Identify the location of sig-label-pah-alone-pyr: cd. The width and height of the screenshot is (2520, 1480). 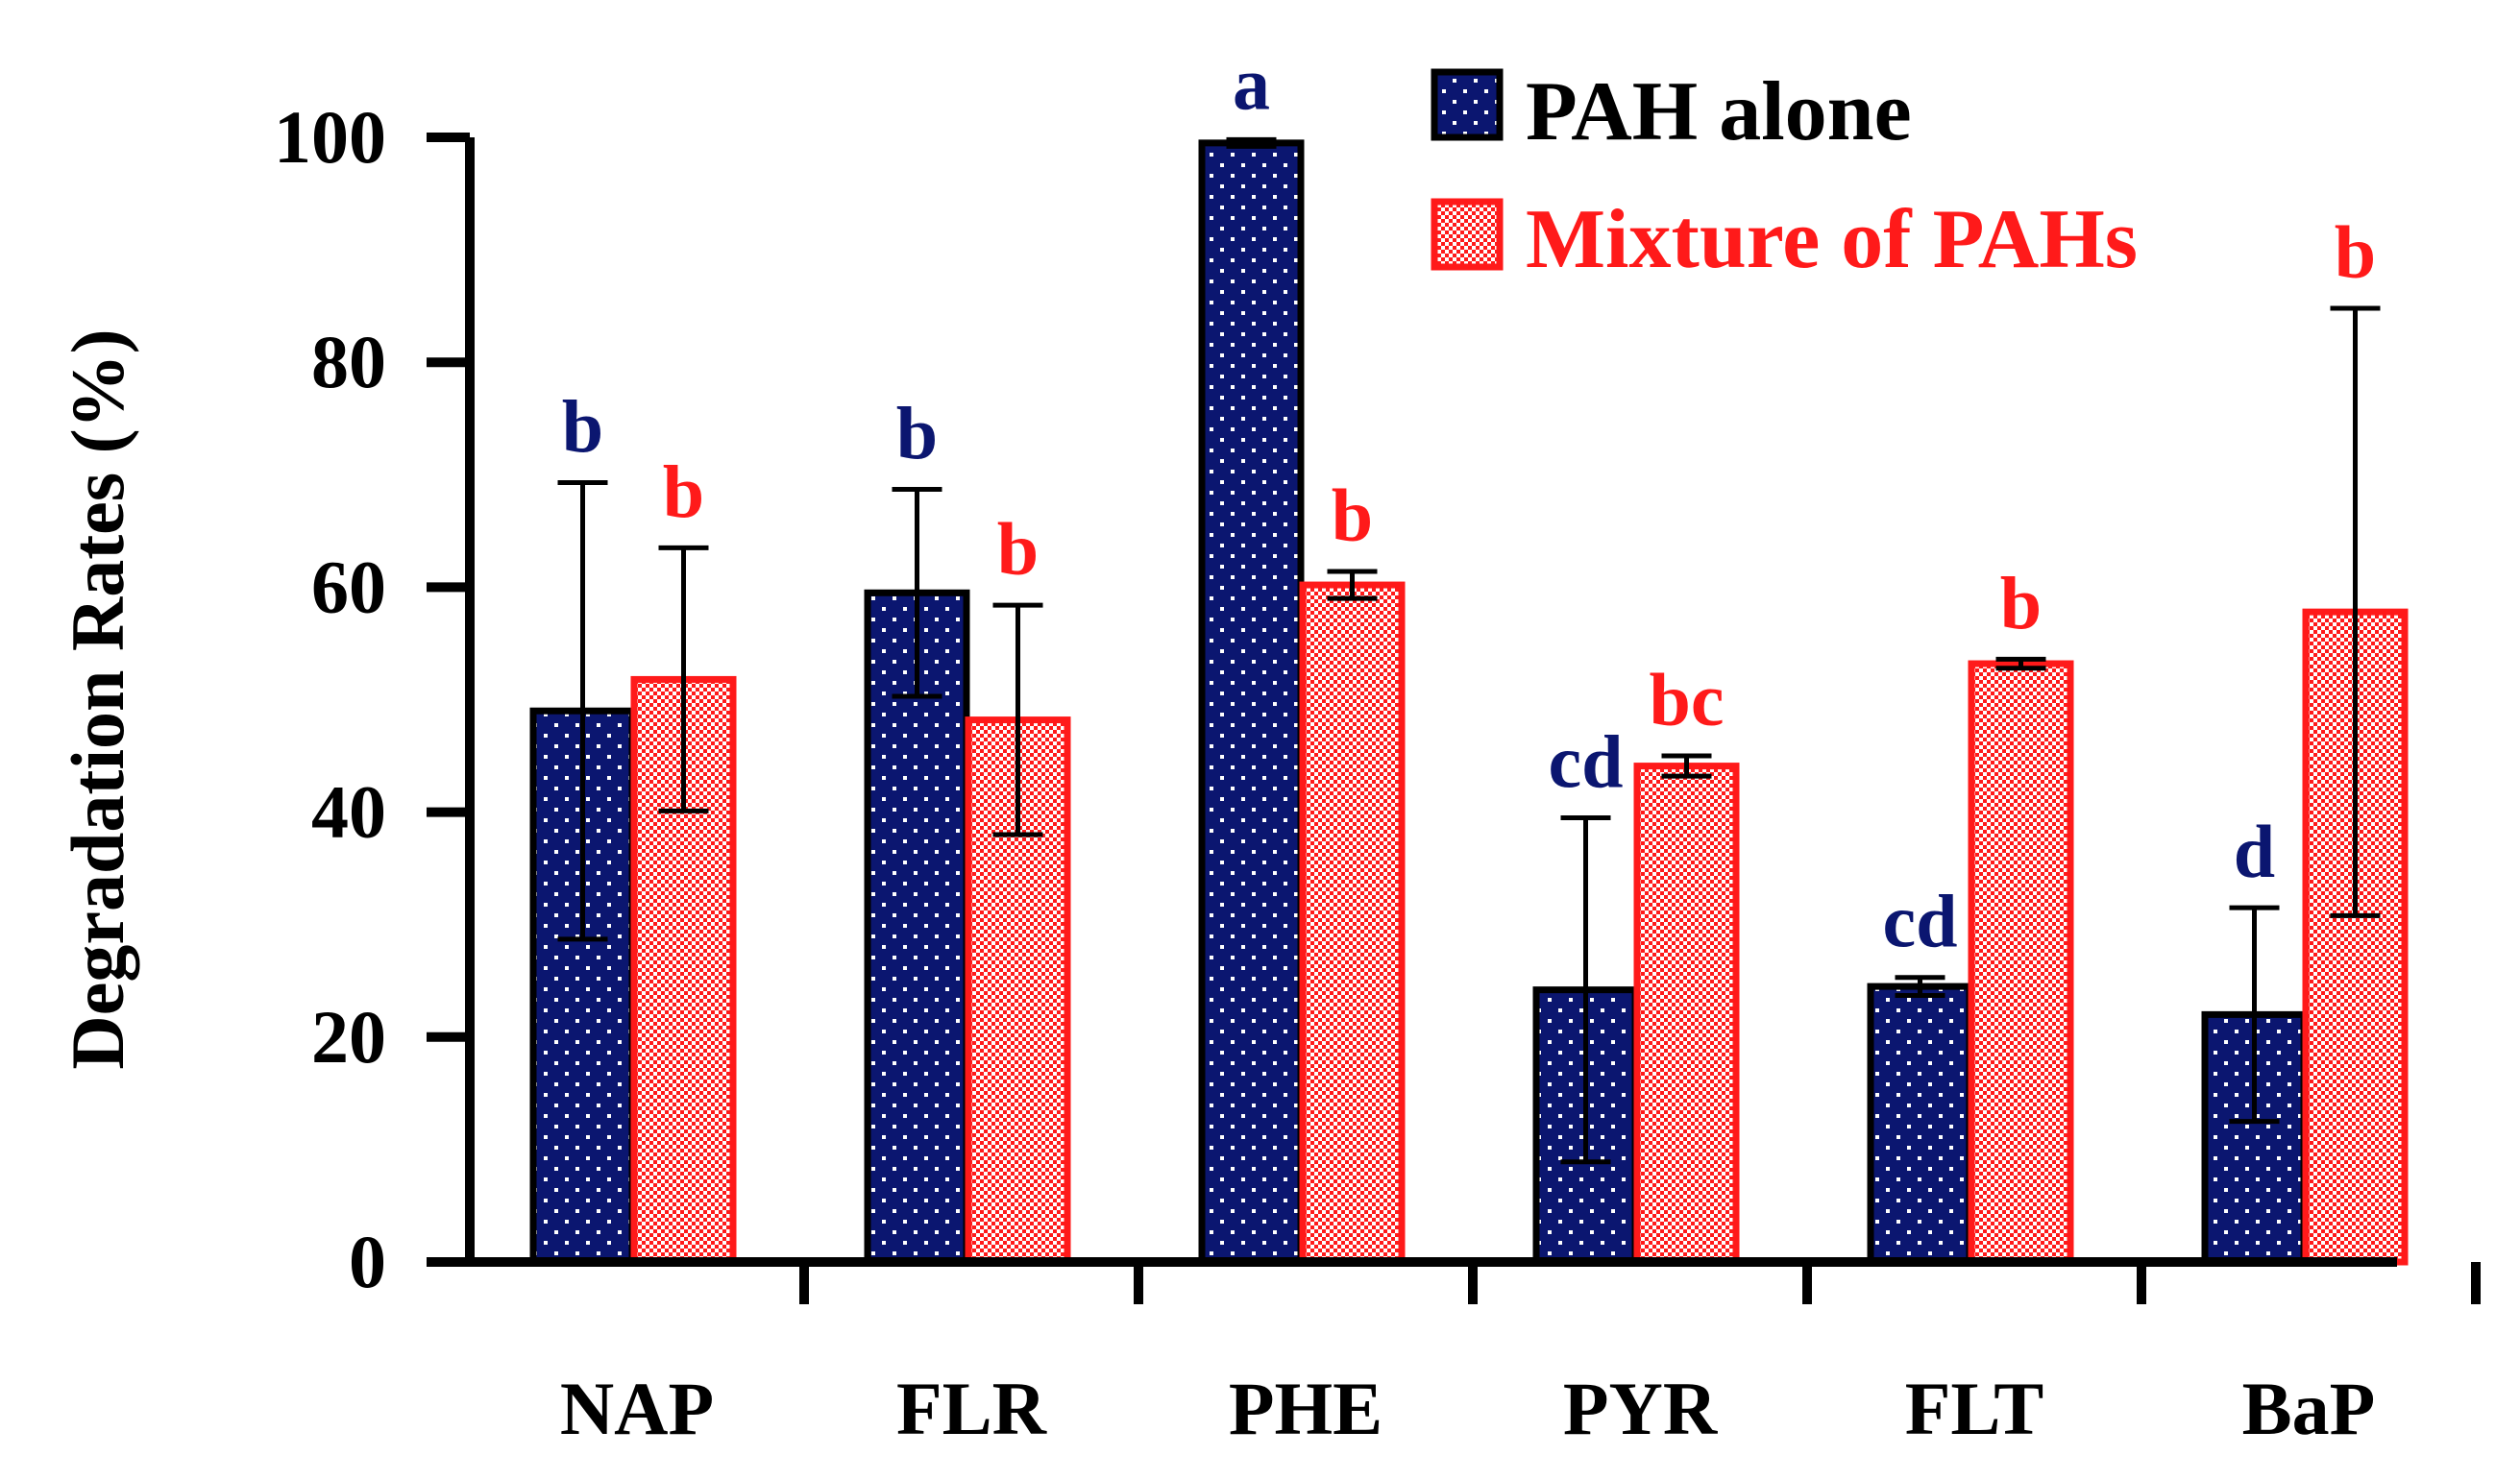
(1587, 761).